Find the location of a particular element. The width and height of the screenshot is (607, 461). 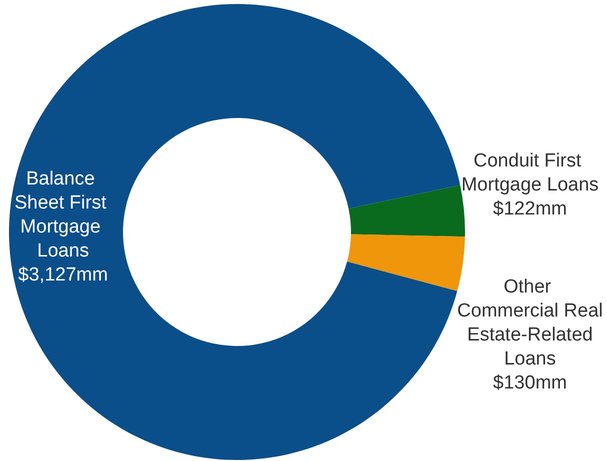

slice-label: Balance Sheet First Mortgage Loans is located at coordinates (63, 215).